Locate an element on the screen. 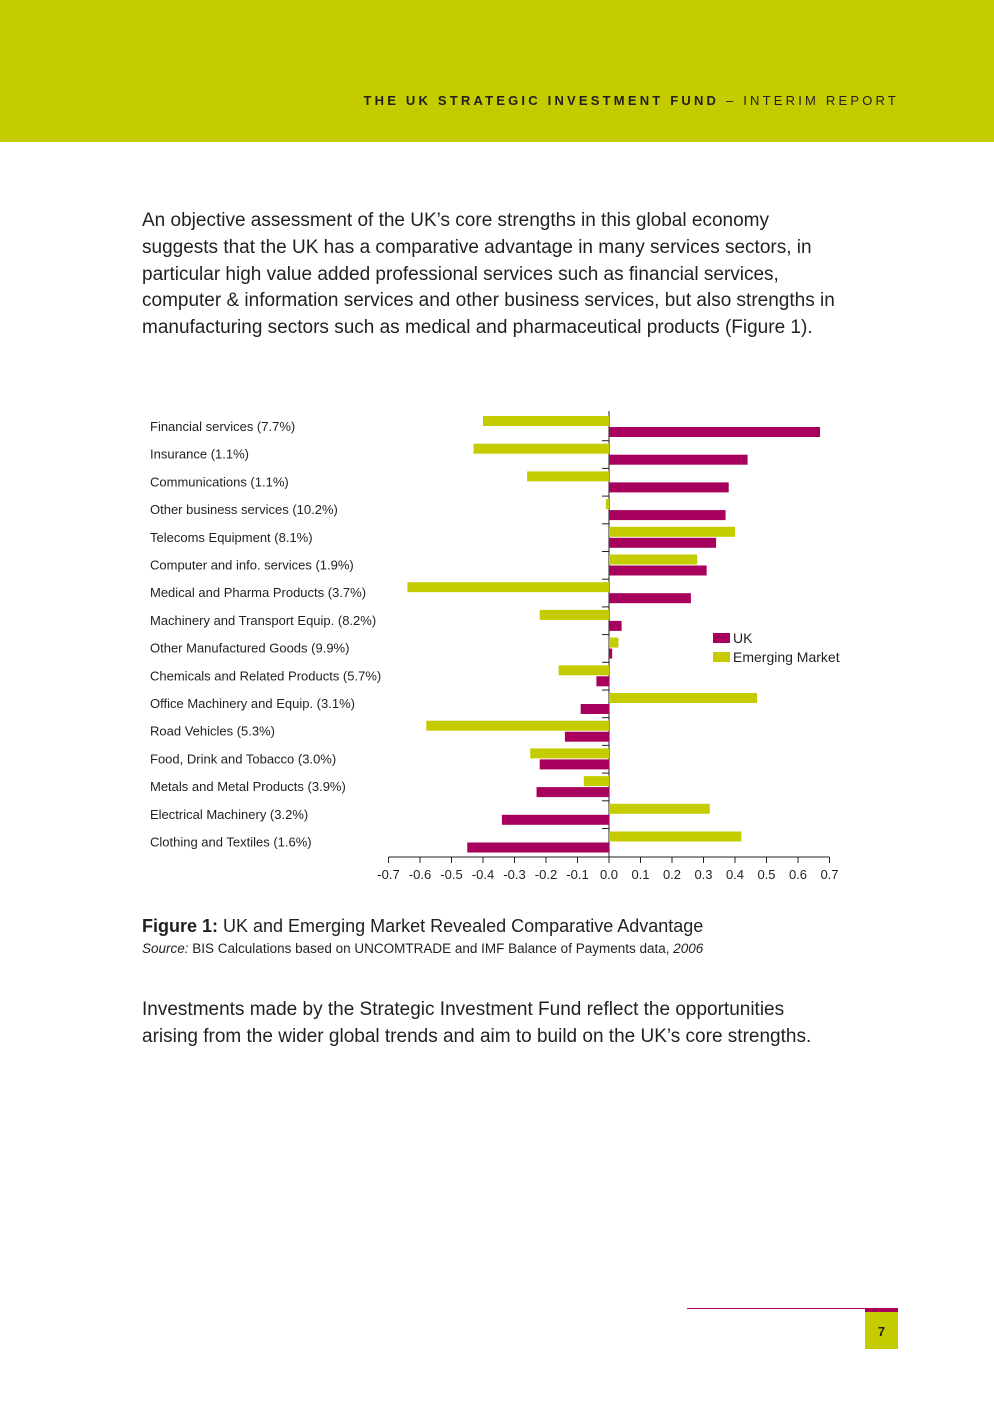 Image resolution: width=994 pixels, height=1404 pixels. x-tick-label: 0.1 is located at coordinates (640, 874).